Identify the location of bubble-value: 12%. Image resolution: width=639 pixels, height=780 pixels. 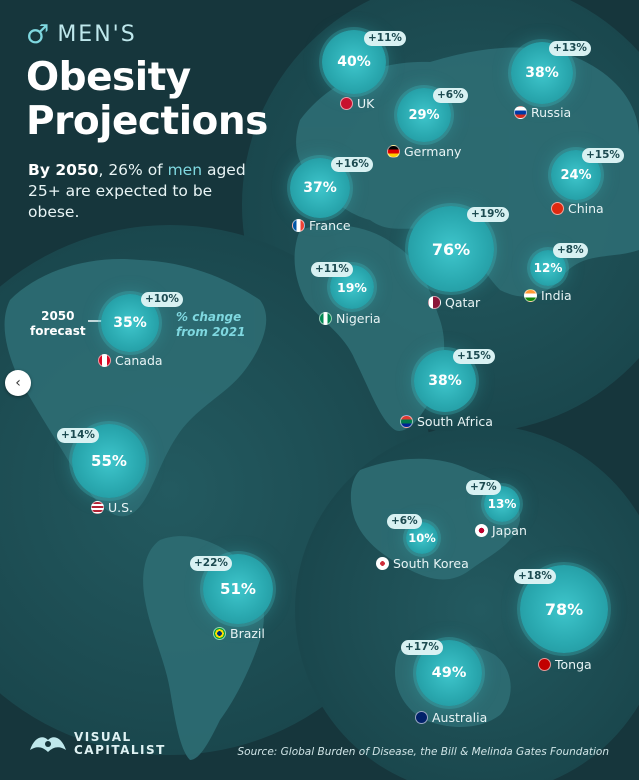
(548, 268).